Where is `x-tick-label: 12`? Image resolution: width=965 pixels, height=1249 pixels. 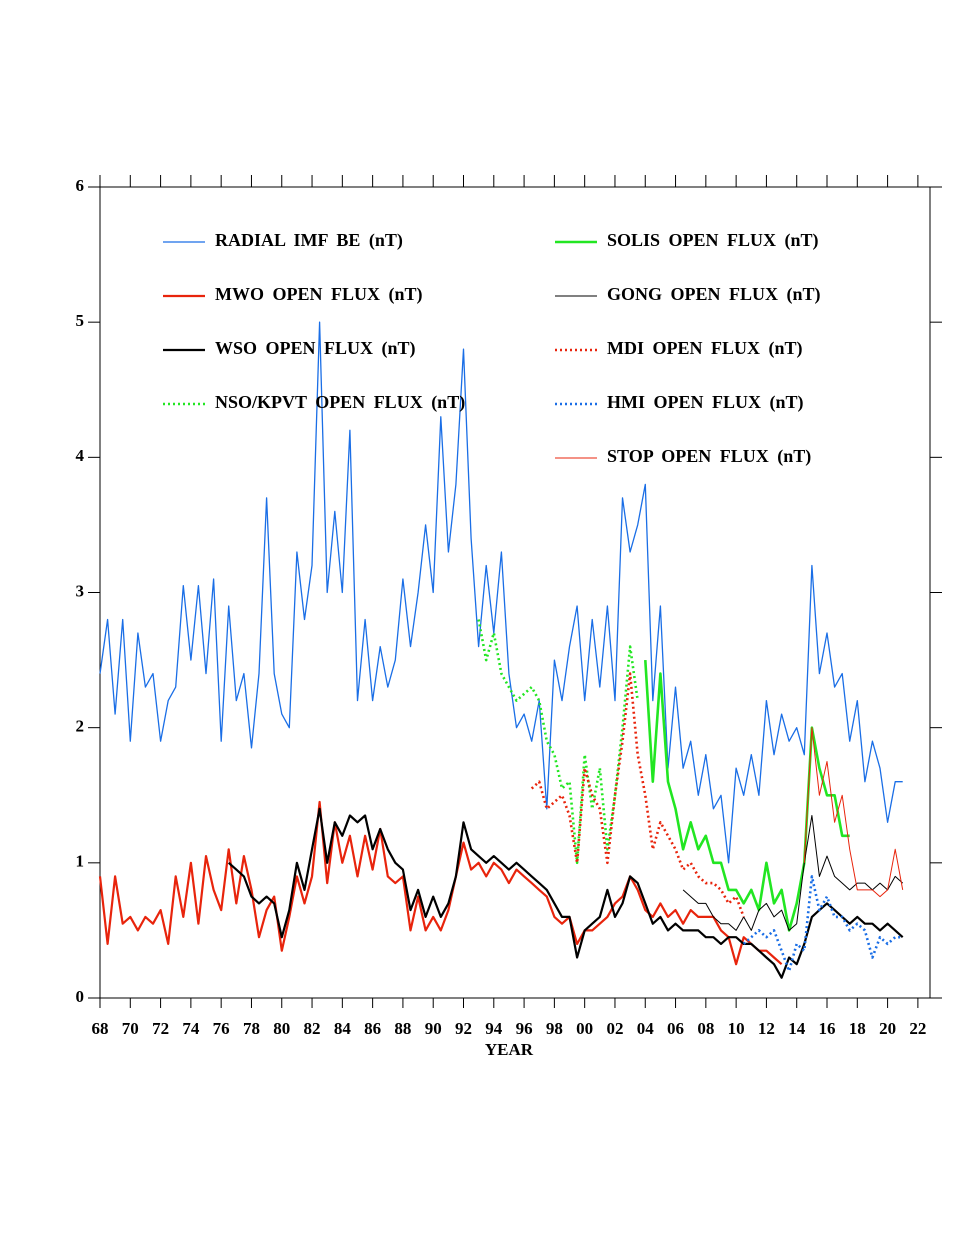 x-tick-label: 12 is located at coordinates (766, 1028).